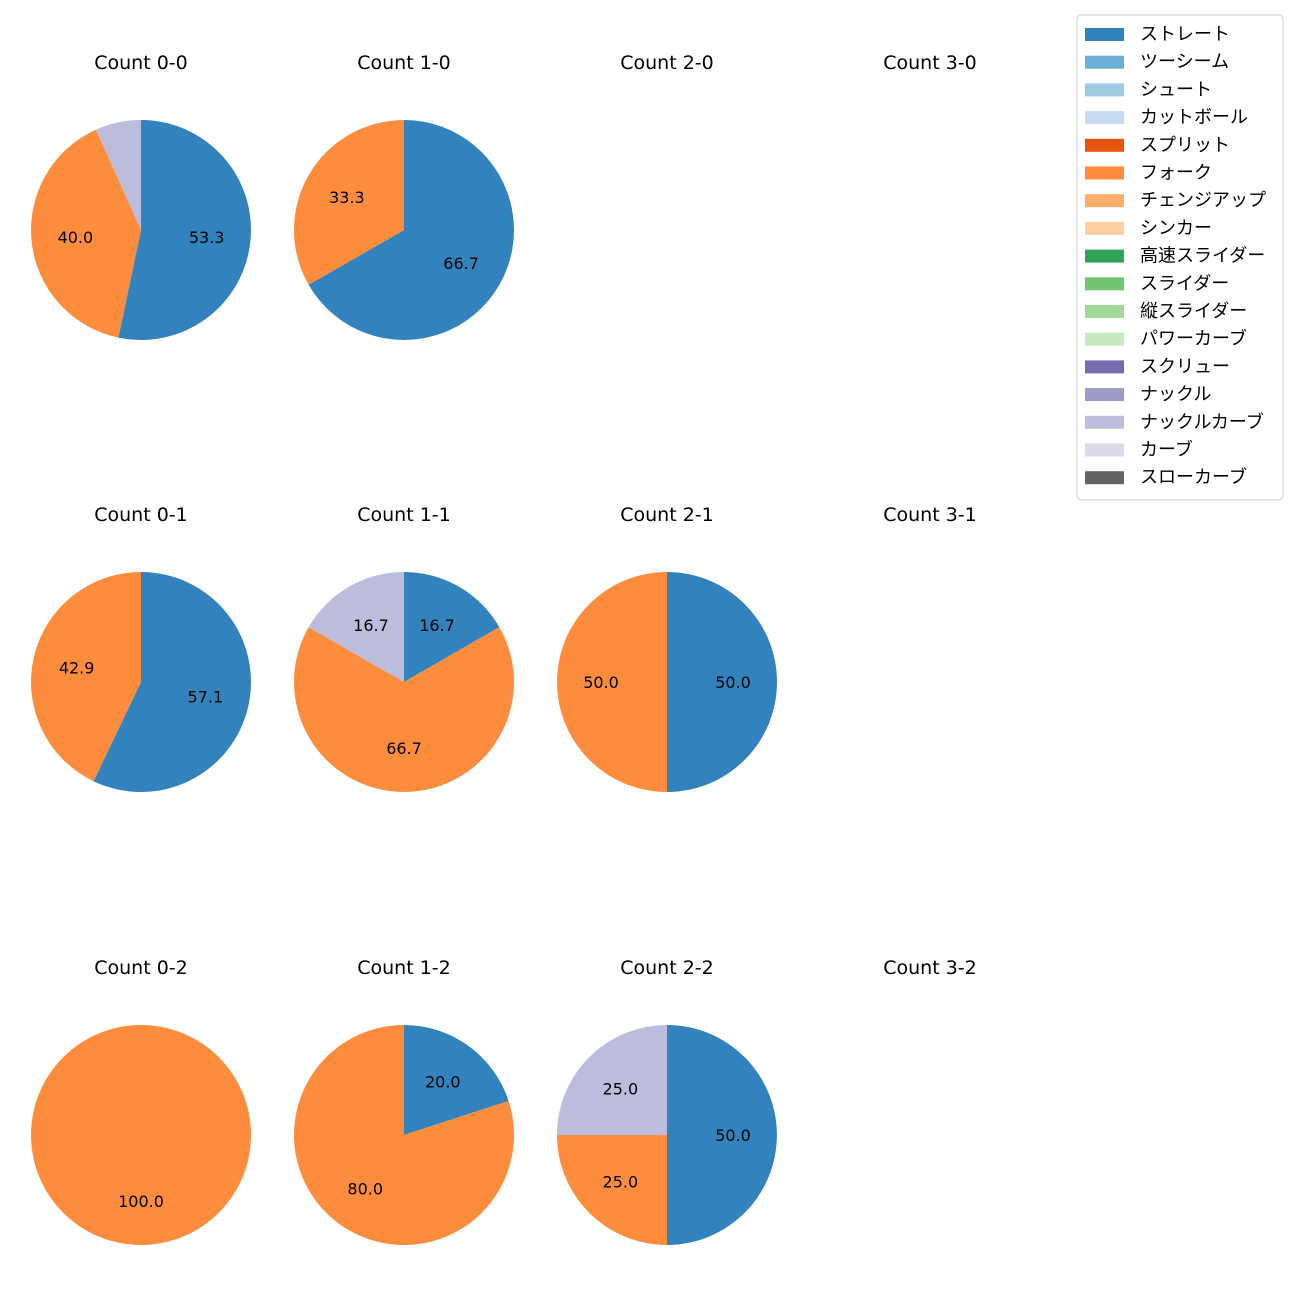 The height and width of the screenshot is (1300, 1300). I want to click on legend-frame, so click(1180, 257).